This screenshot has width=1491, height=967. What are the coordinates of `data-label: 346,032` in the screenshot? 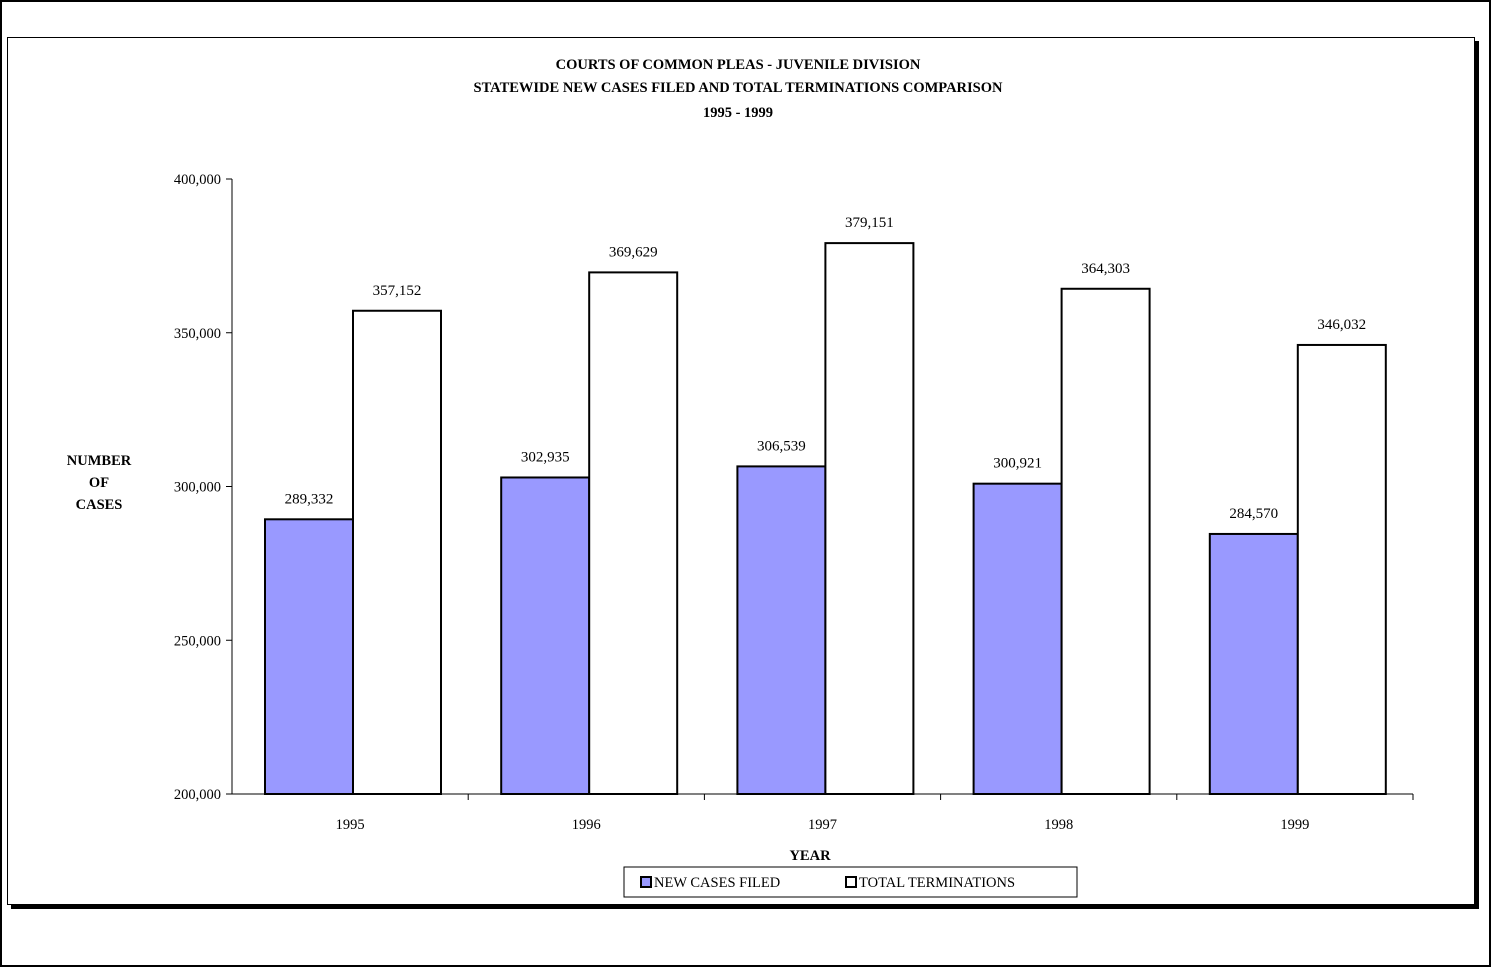 It's located at (1341, 325).